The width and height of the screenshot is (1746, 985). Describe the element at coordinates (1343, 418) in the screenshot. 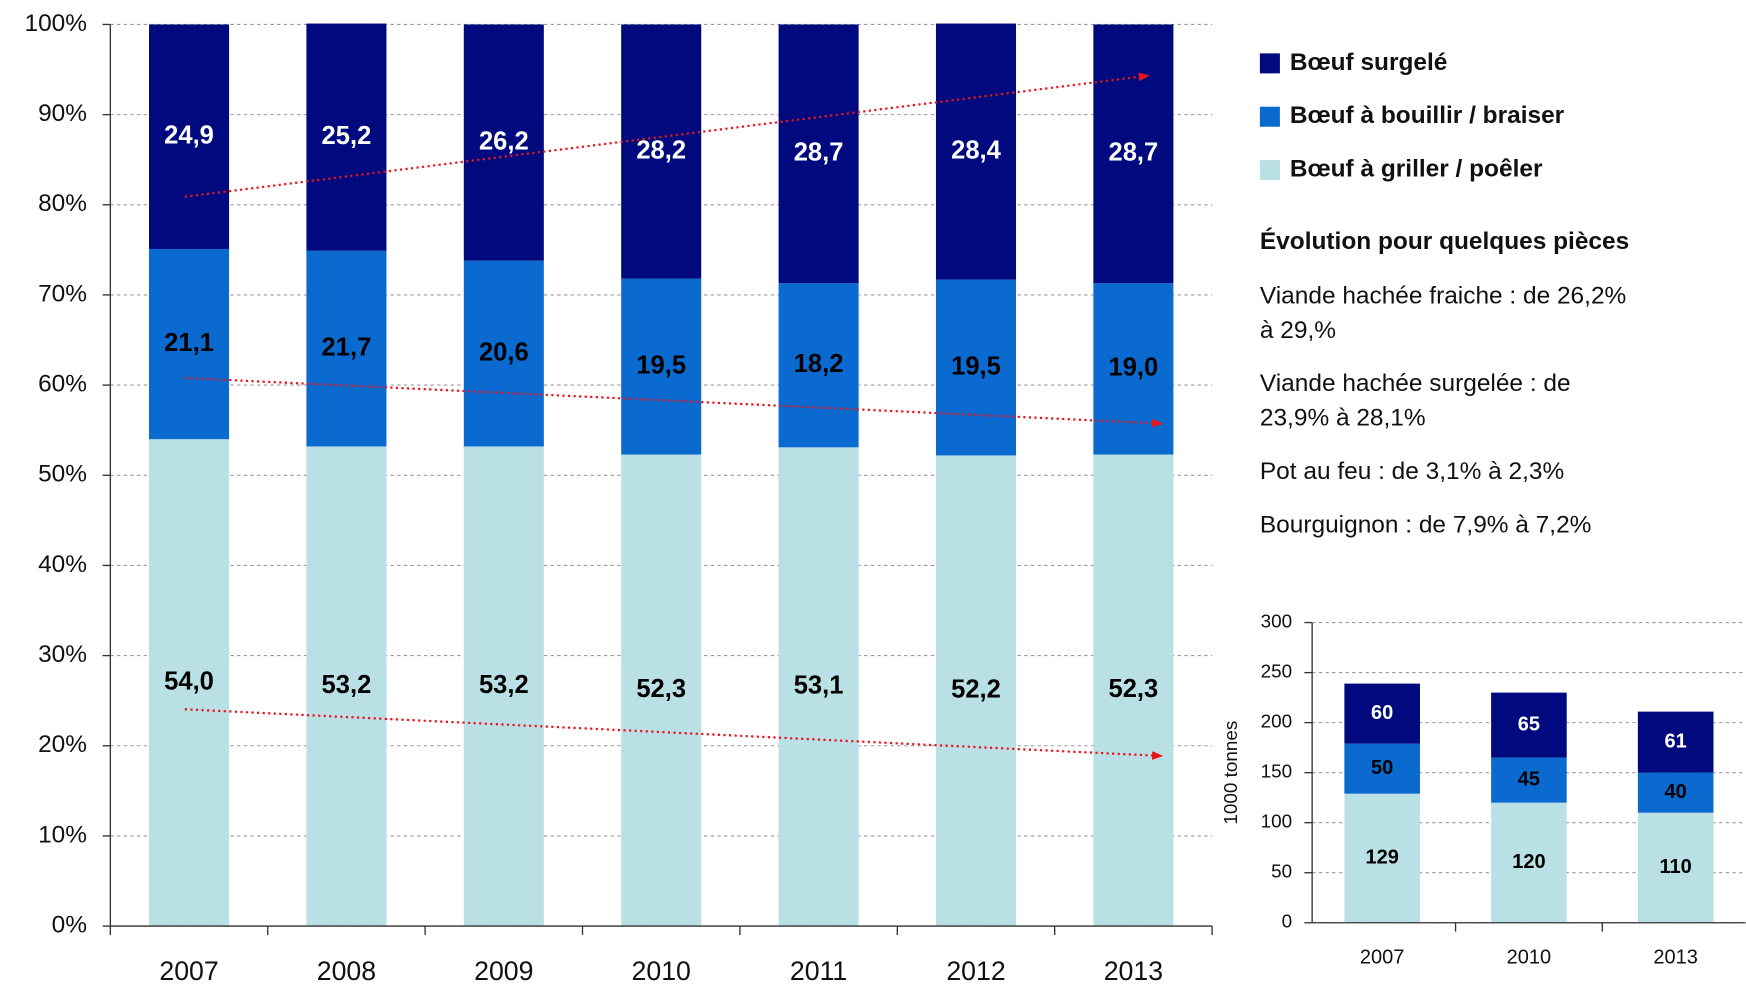

I see `note-text: 23,9% à 28,1%` at that location.